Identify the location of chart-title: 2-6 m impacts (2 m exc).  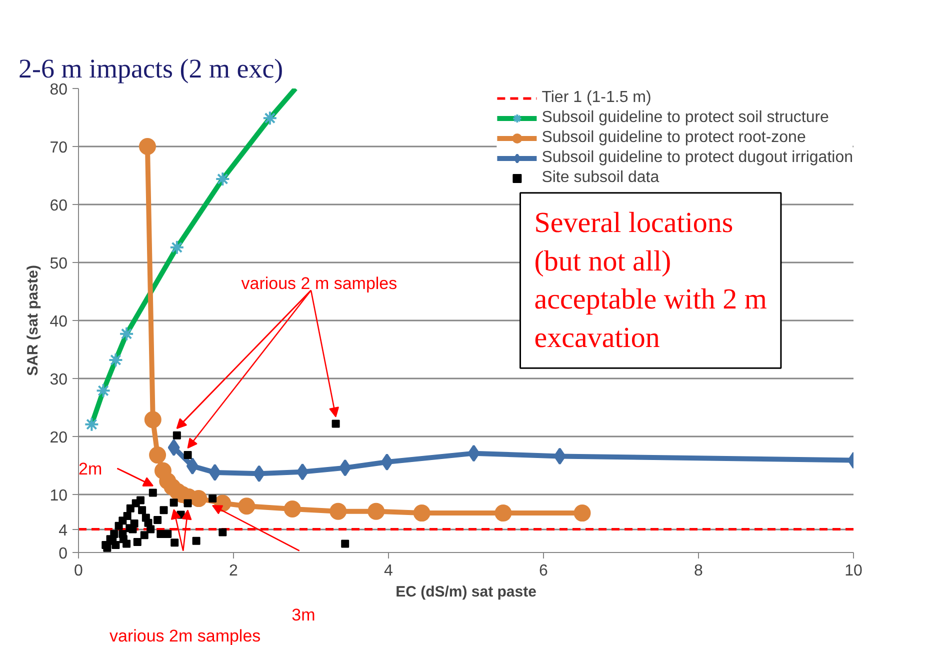
(151, 69).